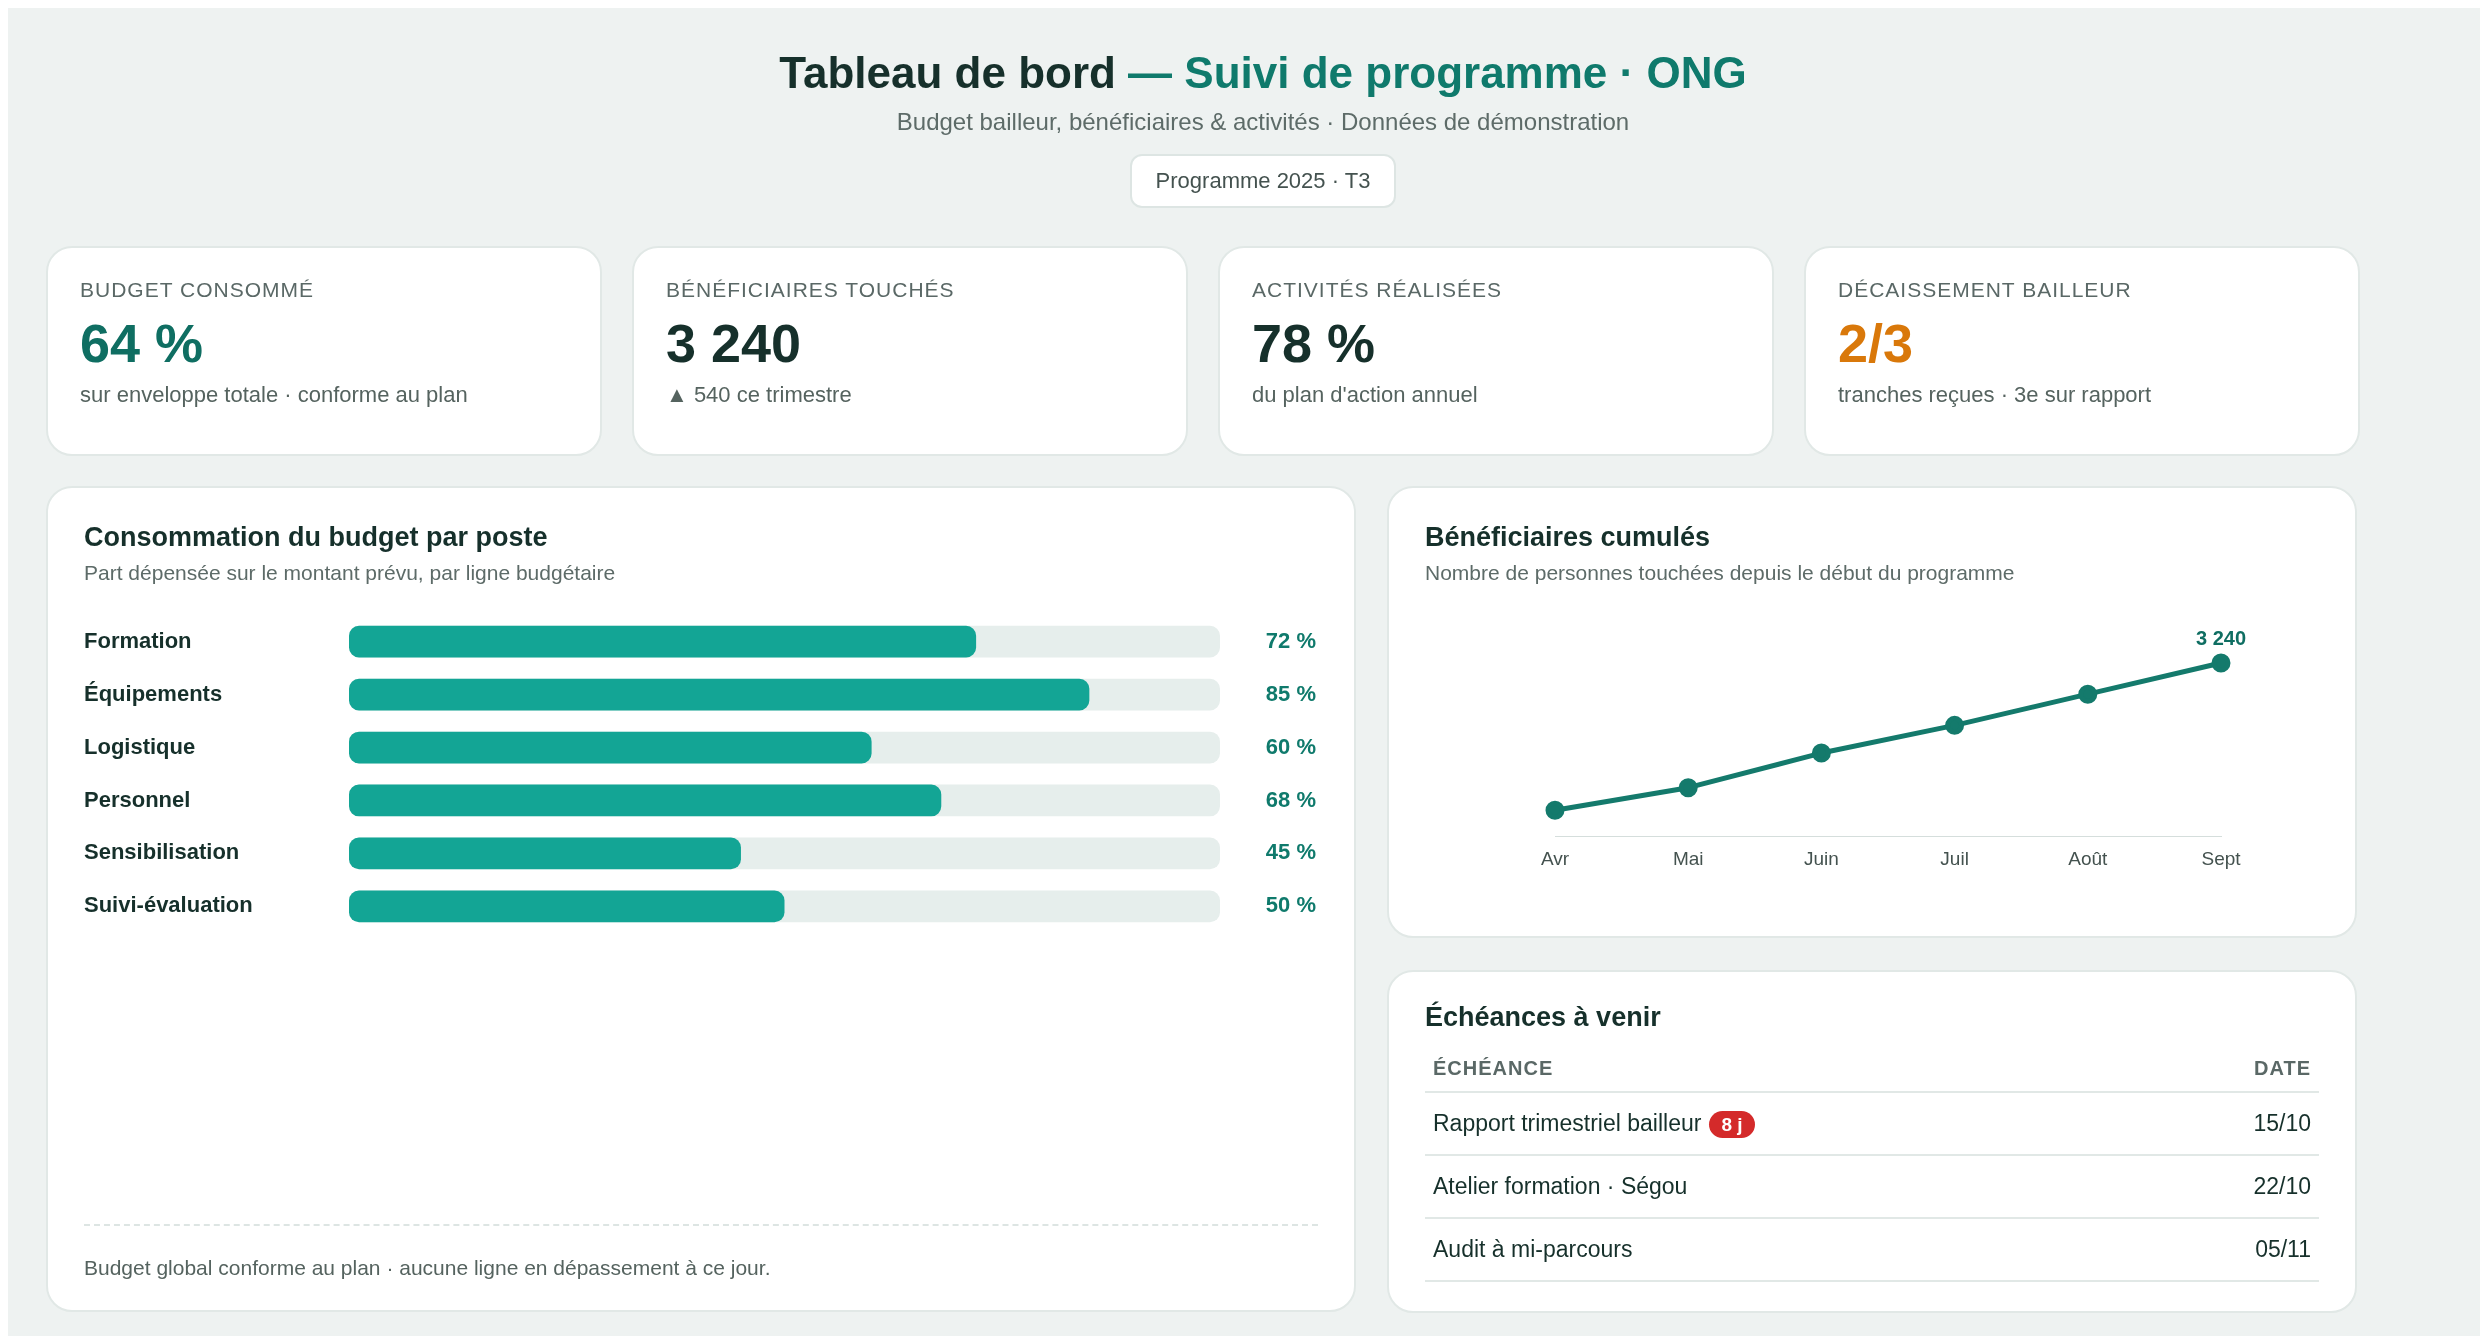 This screenshot has height=1344, width=2488. Describe the element at coordinates (350, 573) in the screenshot. I see `chart-subtitle: Part dépensée sur le montant prévu, par ligne budgétaire` at that location.